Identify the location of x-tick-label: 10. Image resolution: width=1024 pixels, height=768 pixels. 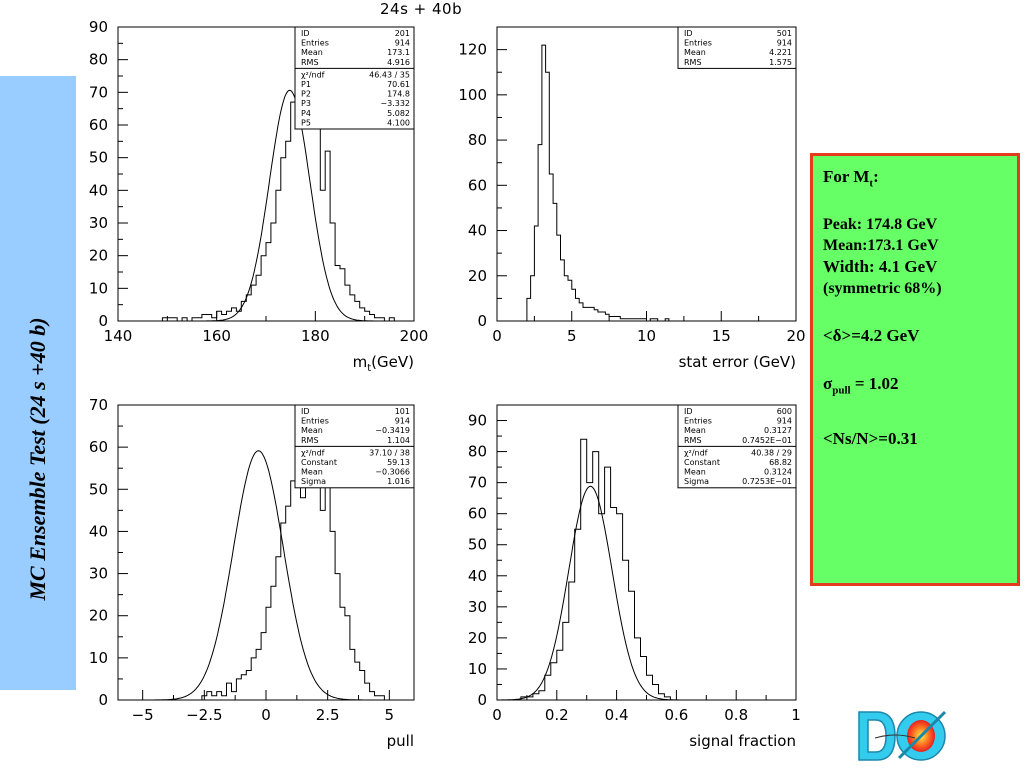
(646, 336).